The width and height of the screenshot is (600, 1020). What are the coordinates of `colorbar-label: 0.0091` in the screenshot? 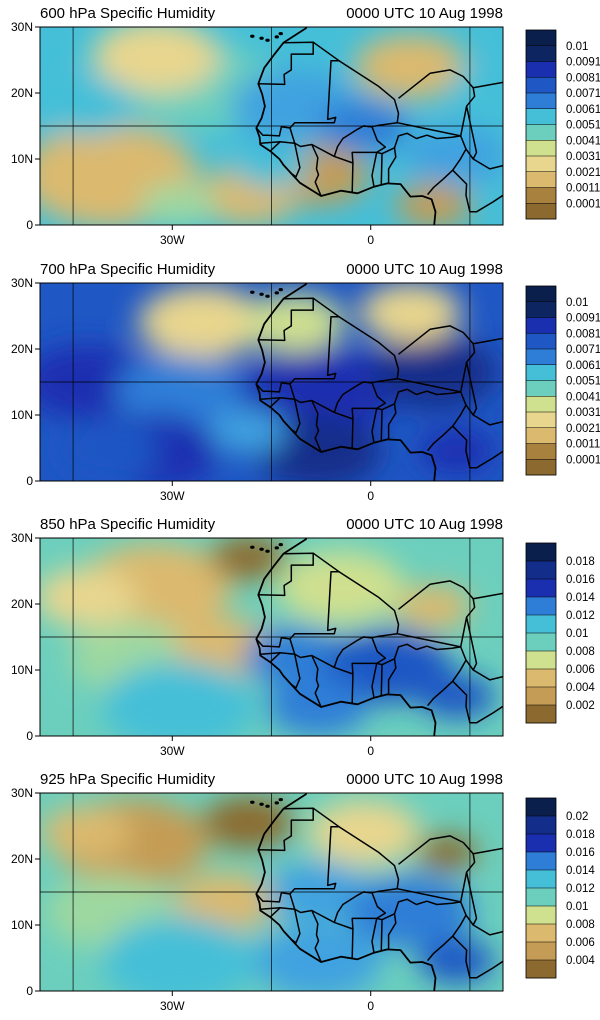 It's located at (583, 63).